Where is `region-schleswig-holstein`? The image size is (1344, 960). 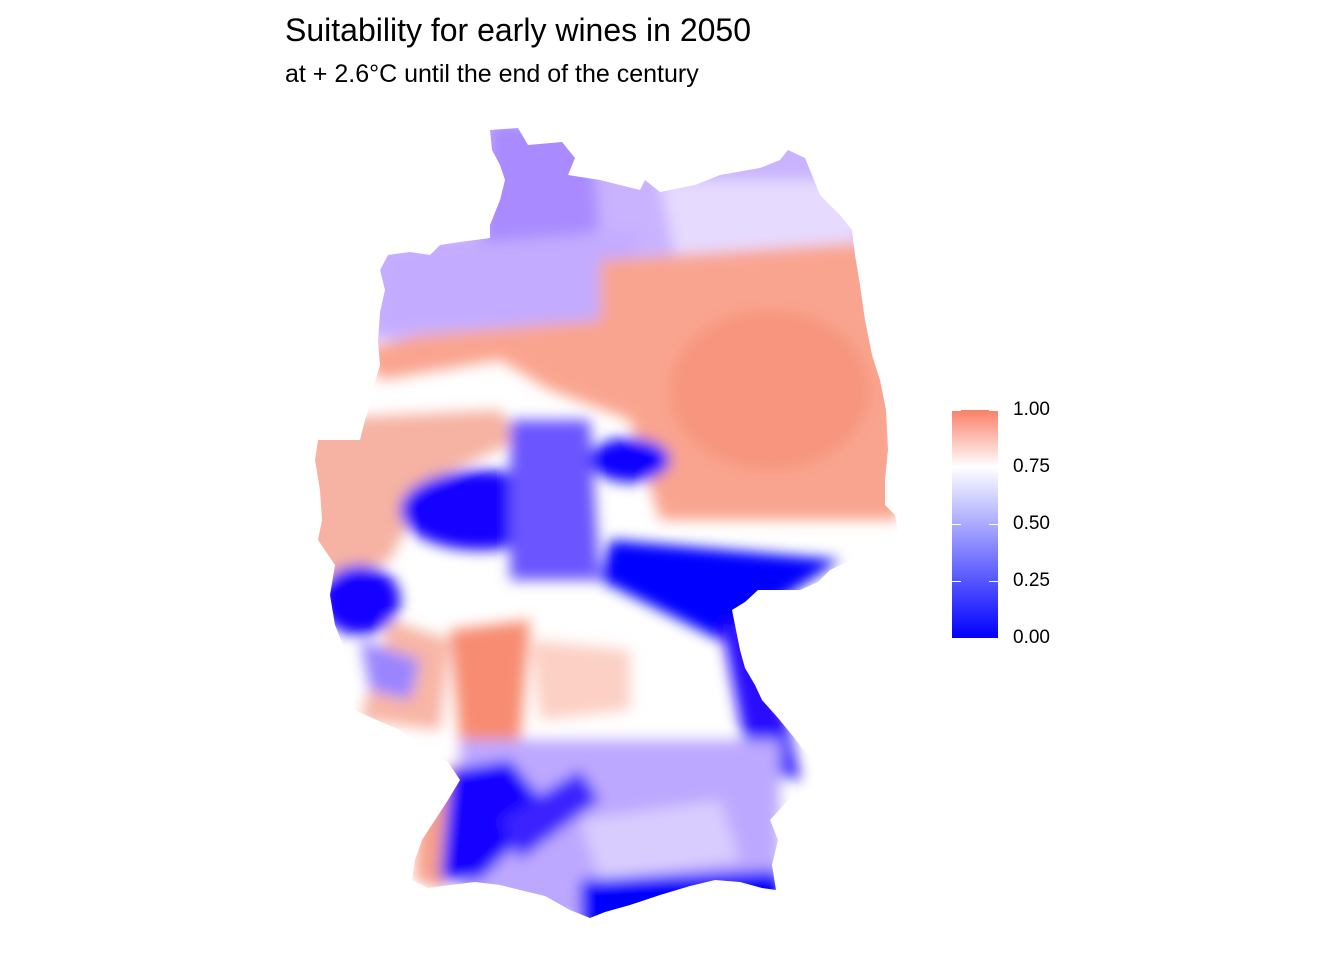
region-schleswig-holstein is located at coordinates (540, 194).